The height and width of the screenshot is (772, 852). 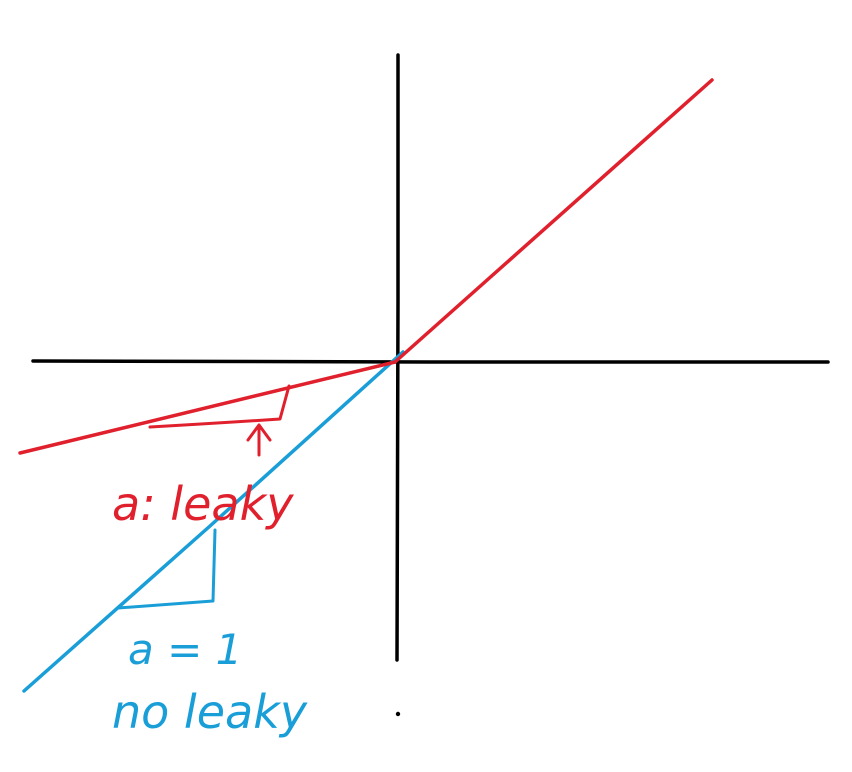 I want to click on up-arrow-icon, so click(x=259, y=440).